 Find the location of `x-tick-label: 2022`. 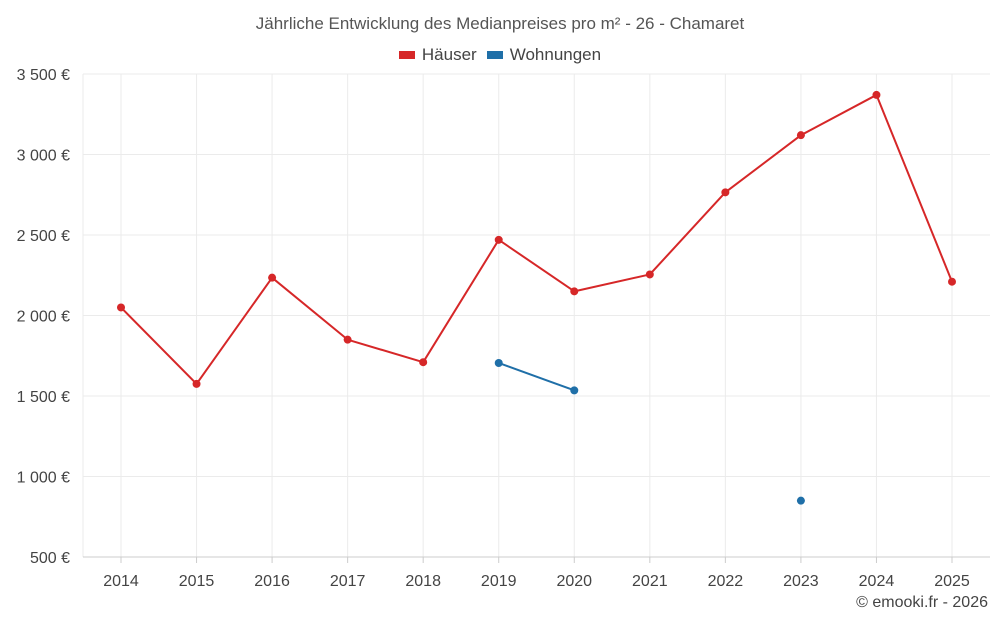

x-tick-label: 2022 is located at coordinates (726, 581).